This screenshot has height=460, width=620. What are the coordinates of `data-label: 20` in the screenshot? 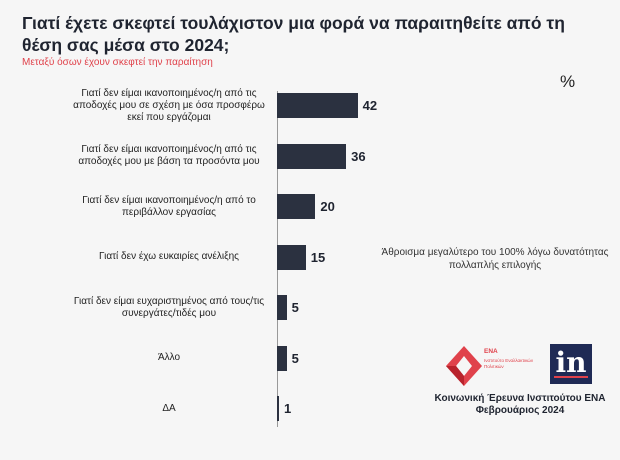 It's located at (327, 206).